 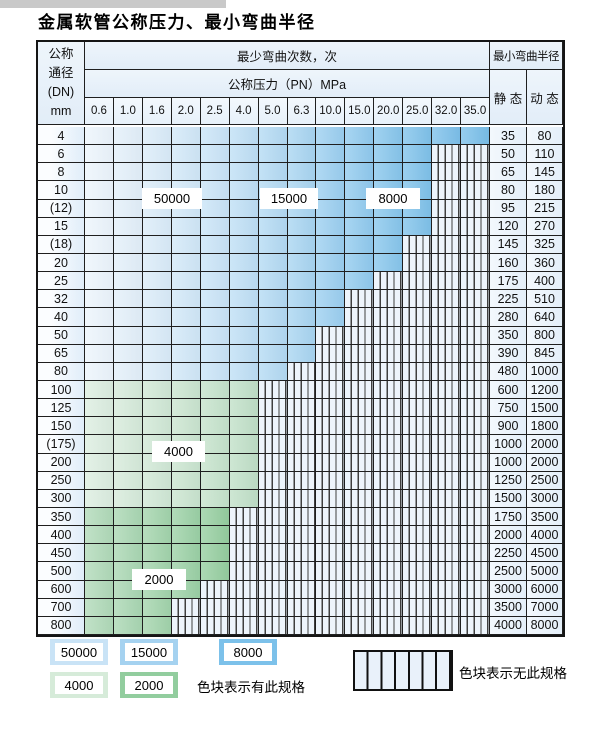 What do you see at coordinates (545, 571) in the screenshot?
I see `dynamic-radius-cell: 5000` at bounding box center [545, 571].